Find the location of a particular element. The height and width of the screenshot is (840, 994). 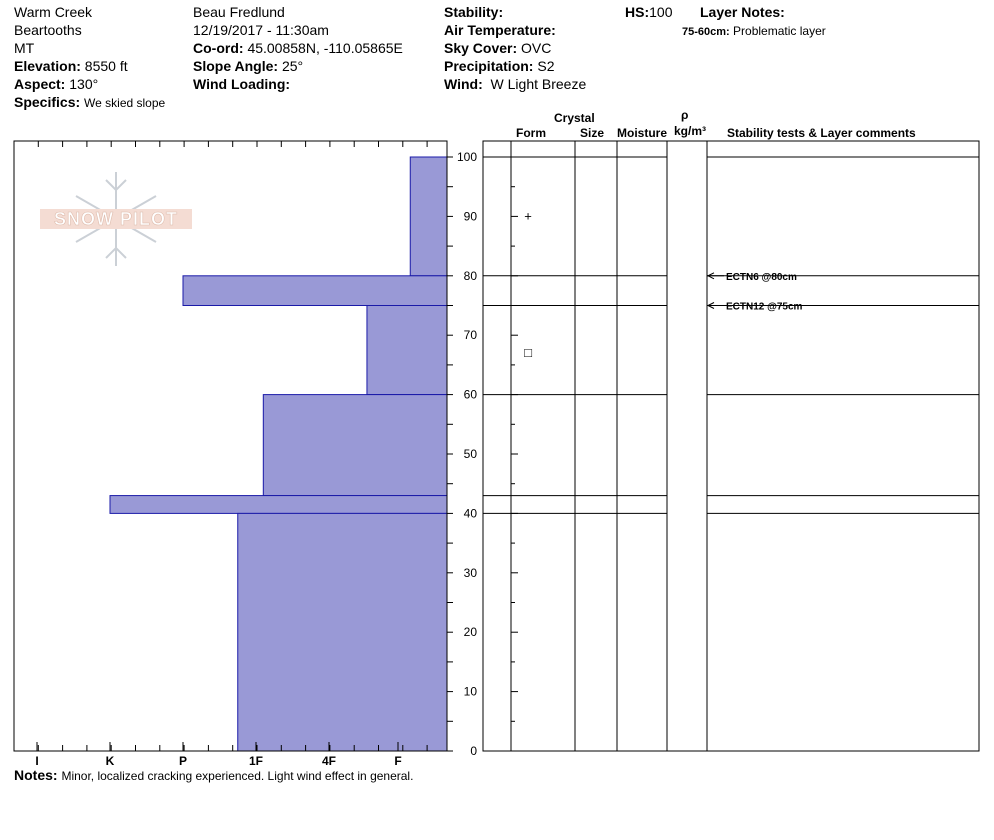

logo-banner is located at coordinates (116, 219).